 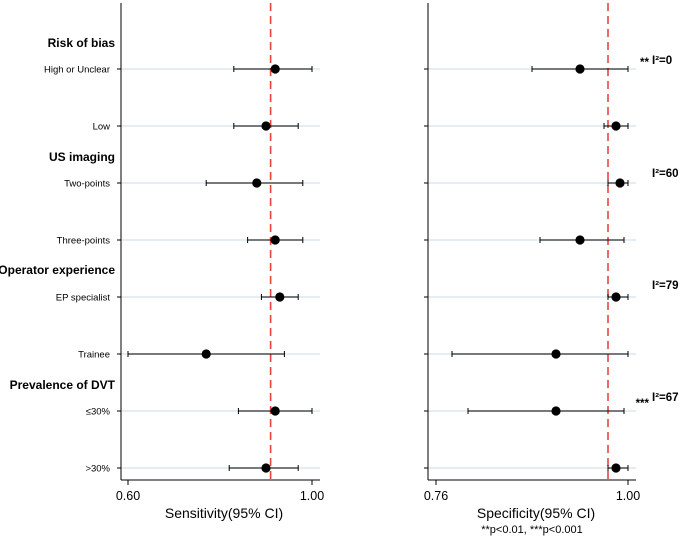 What do you see at coordinates (616, 126) in the screenshot?
I see `specificity-low-point-estimate` at bounding box center [616, 126].